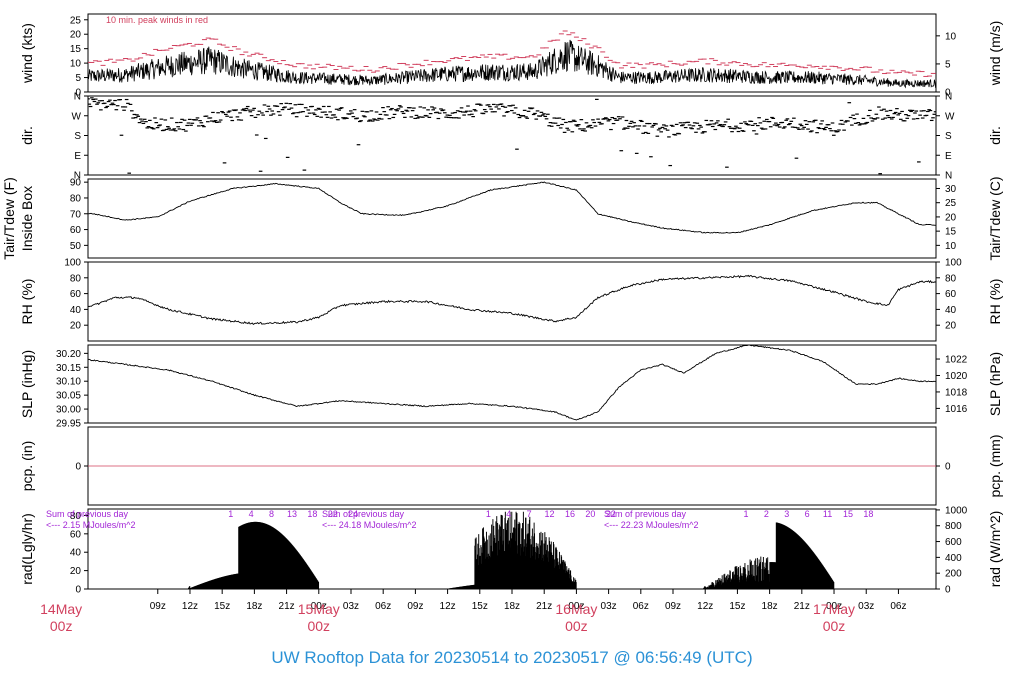  Describe the element at coordinates (950, 116) in the screenshot. I see `right-tick-label: W` at that location.